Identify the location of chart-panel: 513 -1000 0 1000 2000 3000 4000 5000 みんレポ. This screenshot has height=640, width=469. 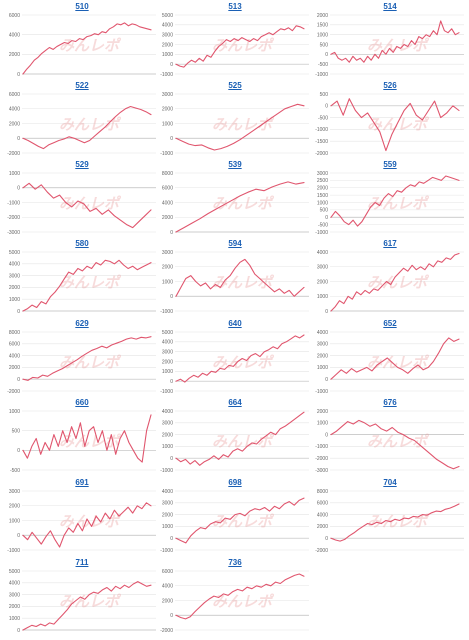
(235, 40).